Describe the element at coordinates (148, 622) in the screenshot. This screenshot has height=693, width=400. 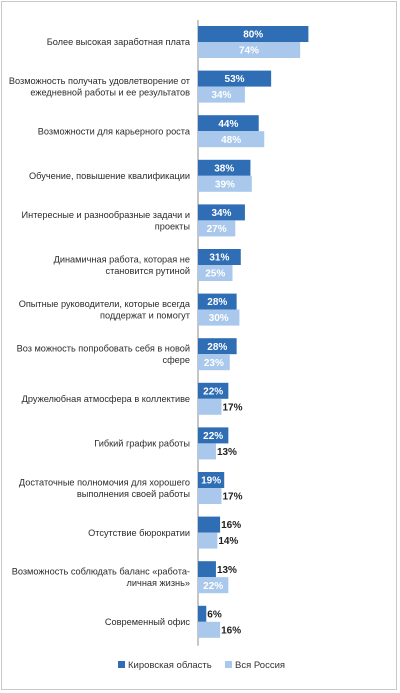
I see `category-label: Современный офис` at that location.